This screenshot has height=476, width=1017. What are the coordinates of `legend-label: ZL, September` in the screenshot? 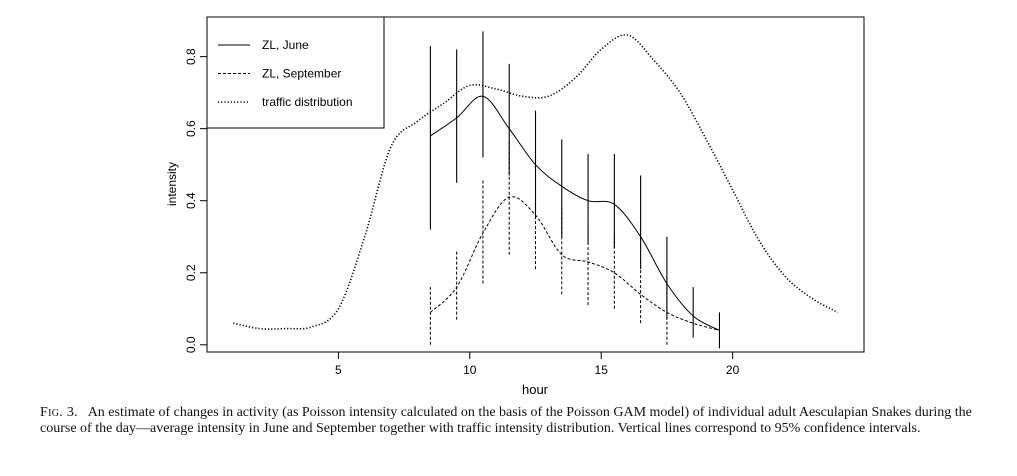 It's located at (301, 74).